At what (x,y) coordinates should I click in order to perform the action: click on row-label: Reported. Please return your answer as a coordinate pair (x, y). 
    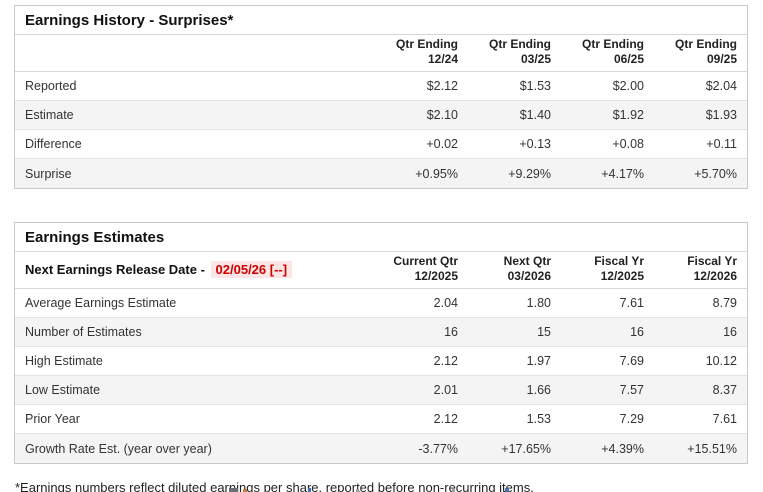
    Looking at the image, I should click on (51, 86).